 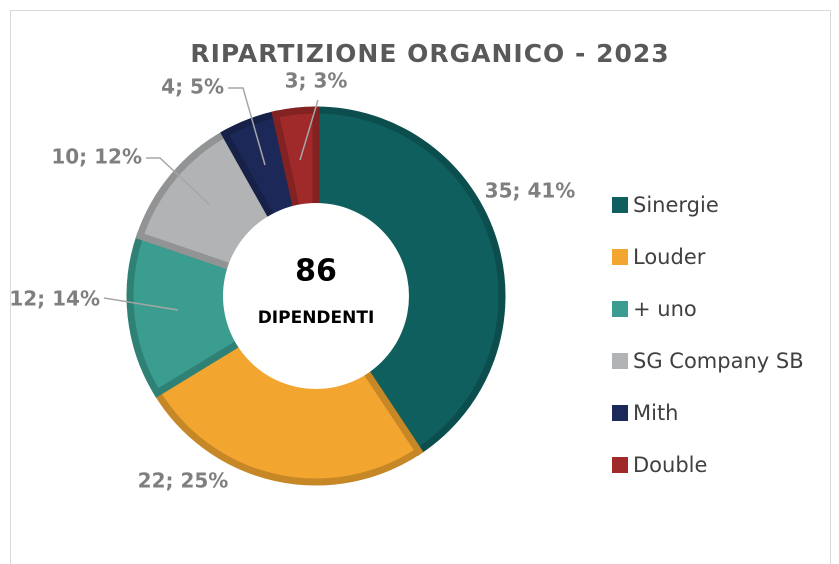 I want to click on legend-label: Double, so click(x=670, y=465).